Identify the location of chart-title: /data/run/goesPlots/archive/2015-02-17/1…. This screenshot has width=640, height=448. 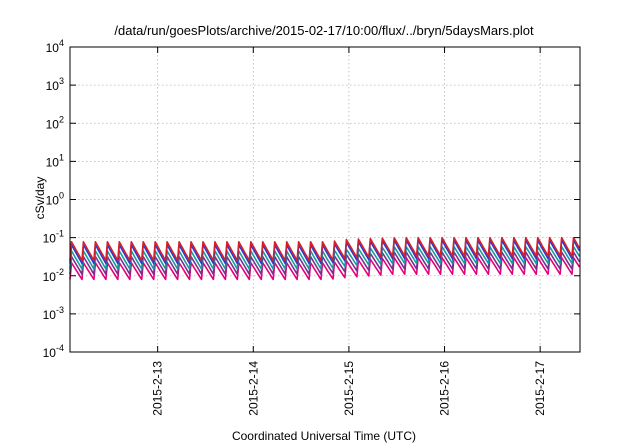
(324, 30).